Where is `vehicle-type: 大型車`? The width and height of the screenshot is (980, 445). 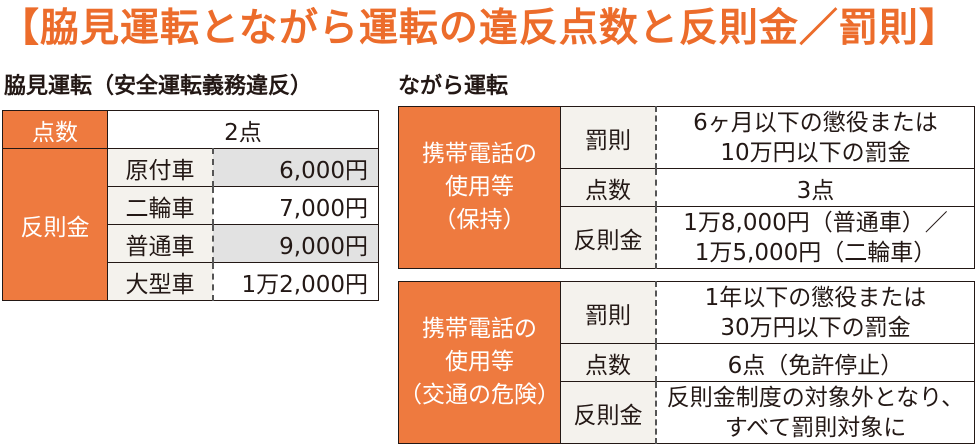
vehicle-type: 大型車 is located at coordinates (160, 281).